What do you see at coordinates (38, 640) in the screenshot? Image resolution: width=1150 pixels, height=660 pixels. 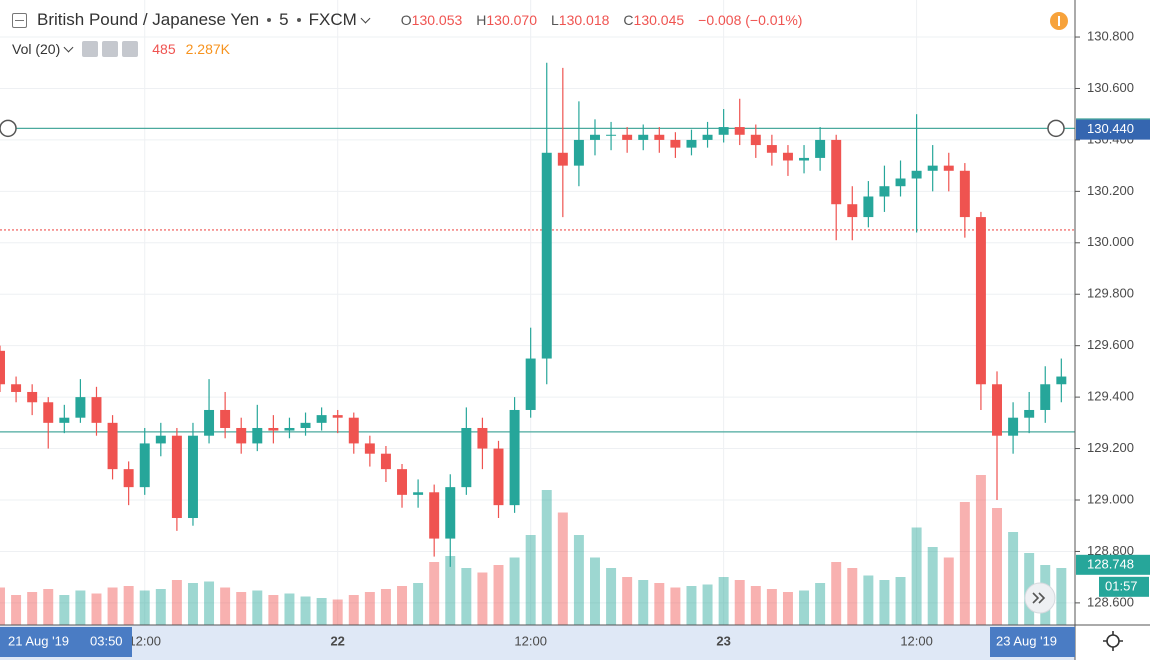 I see `crosshair-date: 21 Aug '19` at bounding box center [38, 640].